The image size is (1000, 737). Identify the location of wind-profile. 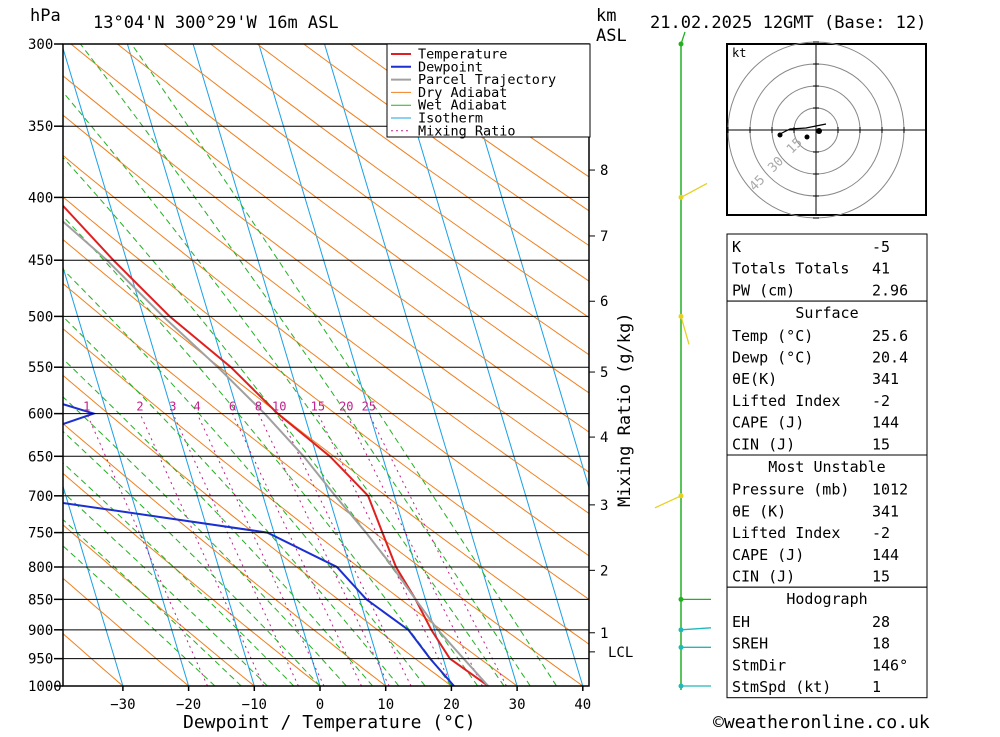
(683, 360).